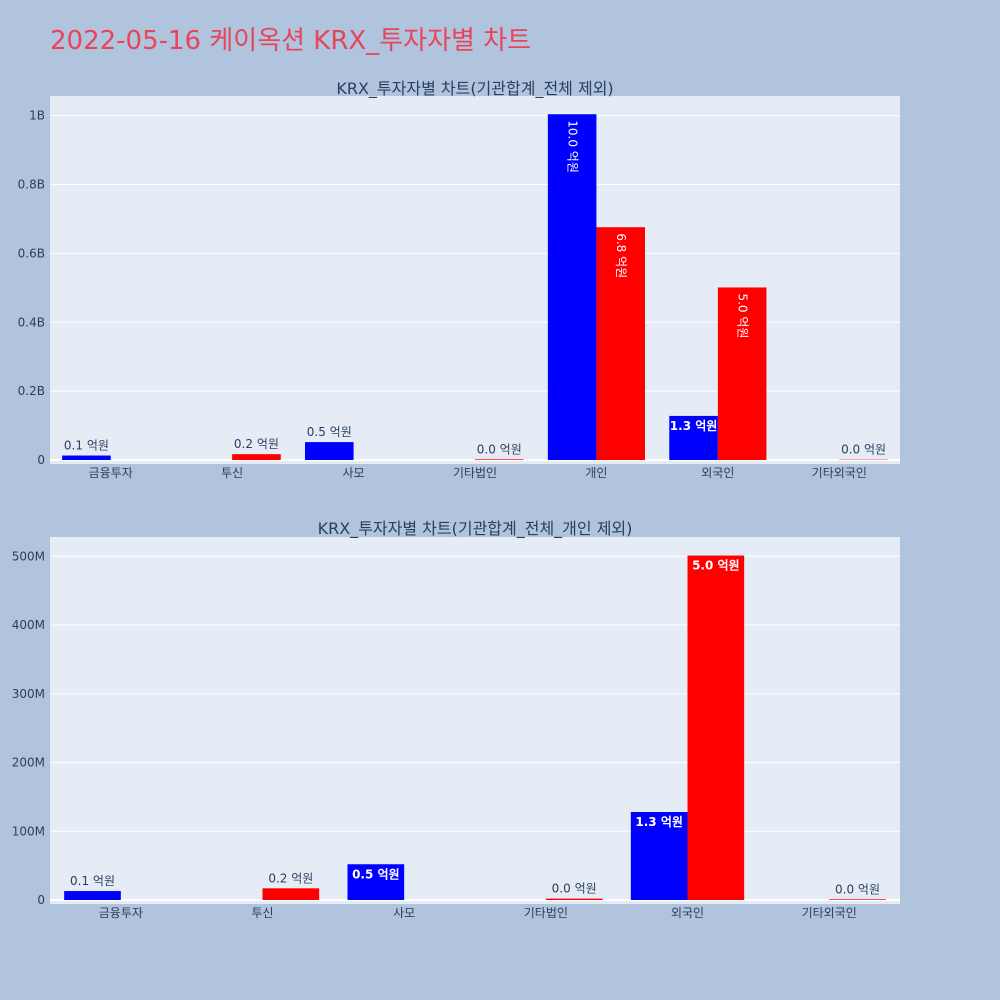 Image resolution: width=1000 pixels, height=1000 pixels. I want to click on y-tick-label: 300M, so click(28, 694).